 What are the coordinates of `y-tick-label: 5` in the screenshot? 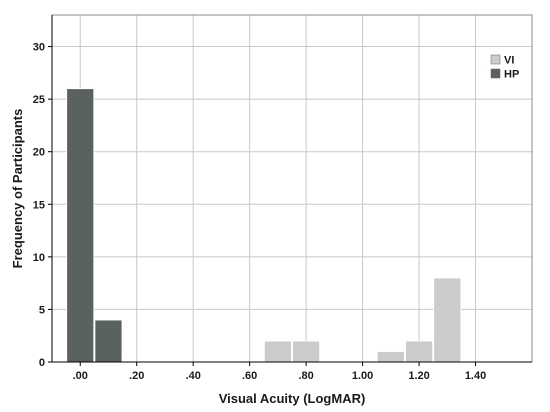 It's located at (42, 310).